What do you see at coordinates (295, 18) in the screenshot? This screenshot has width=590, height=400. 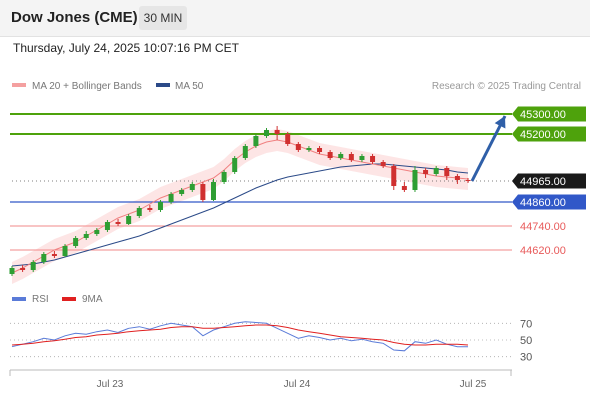 I see `header-bar: Dow Jones (CME) 30 MIN` at bounding box center [295, 18].